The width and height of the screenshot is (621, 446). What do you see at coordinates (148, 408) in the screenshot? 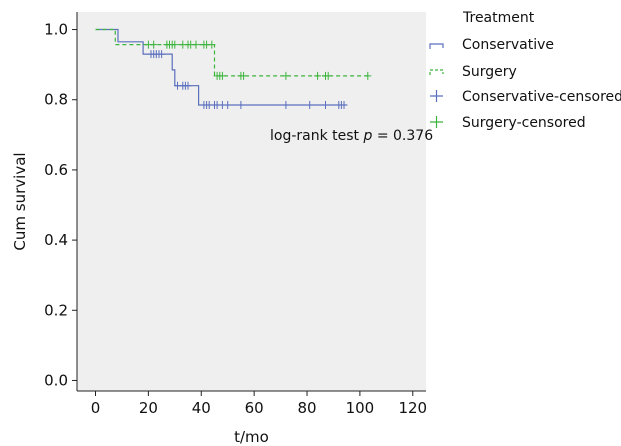
I see `x-tick-label: 20` at bounding box center [148, 408].